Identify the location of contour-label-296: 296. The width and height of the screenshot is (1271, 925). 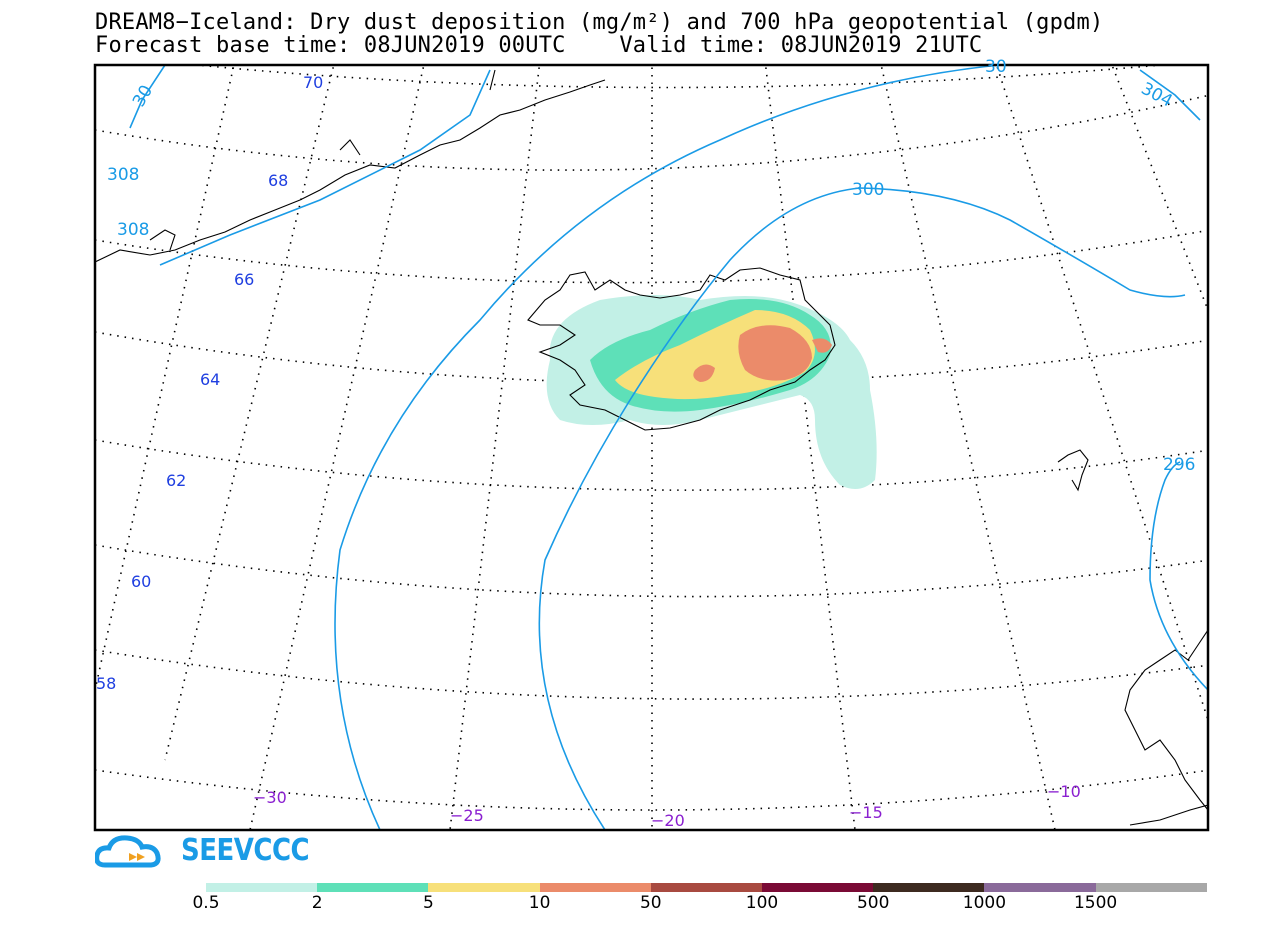
(1179, 465).